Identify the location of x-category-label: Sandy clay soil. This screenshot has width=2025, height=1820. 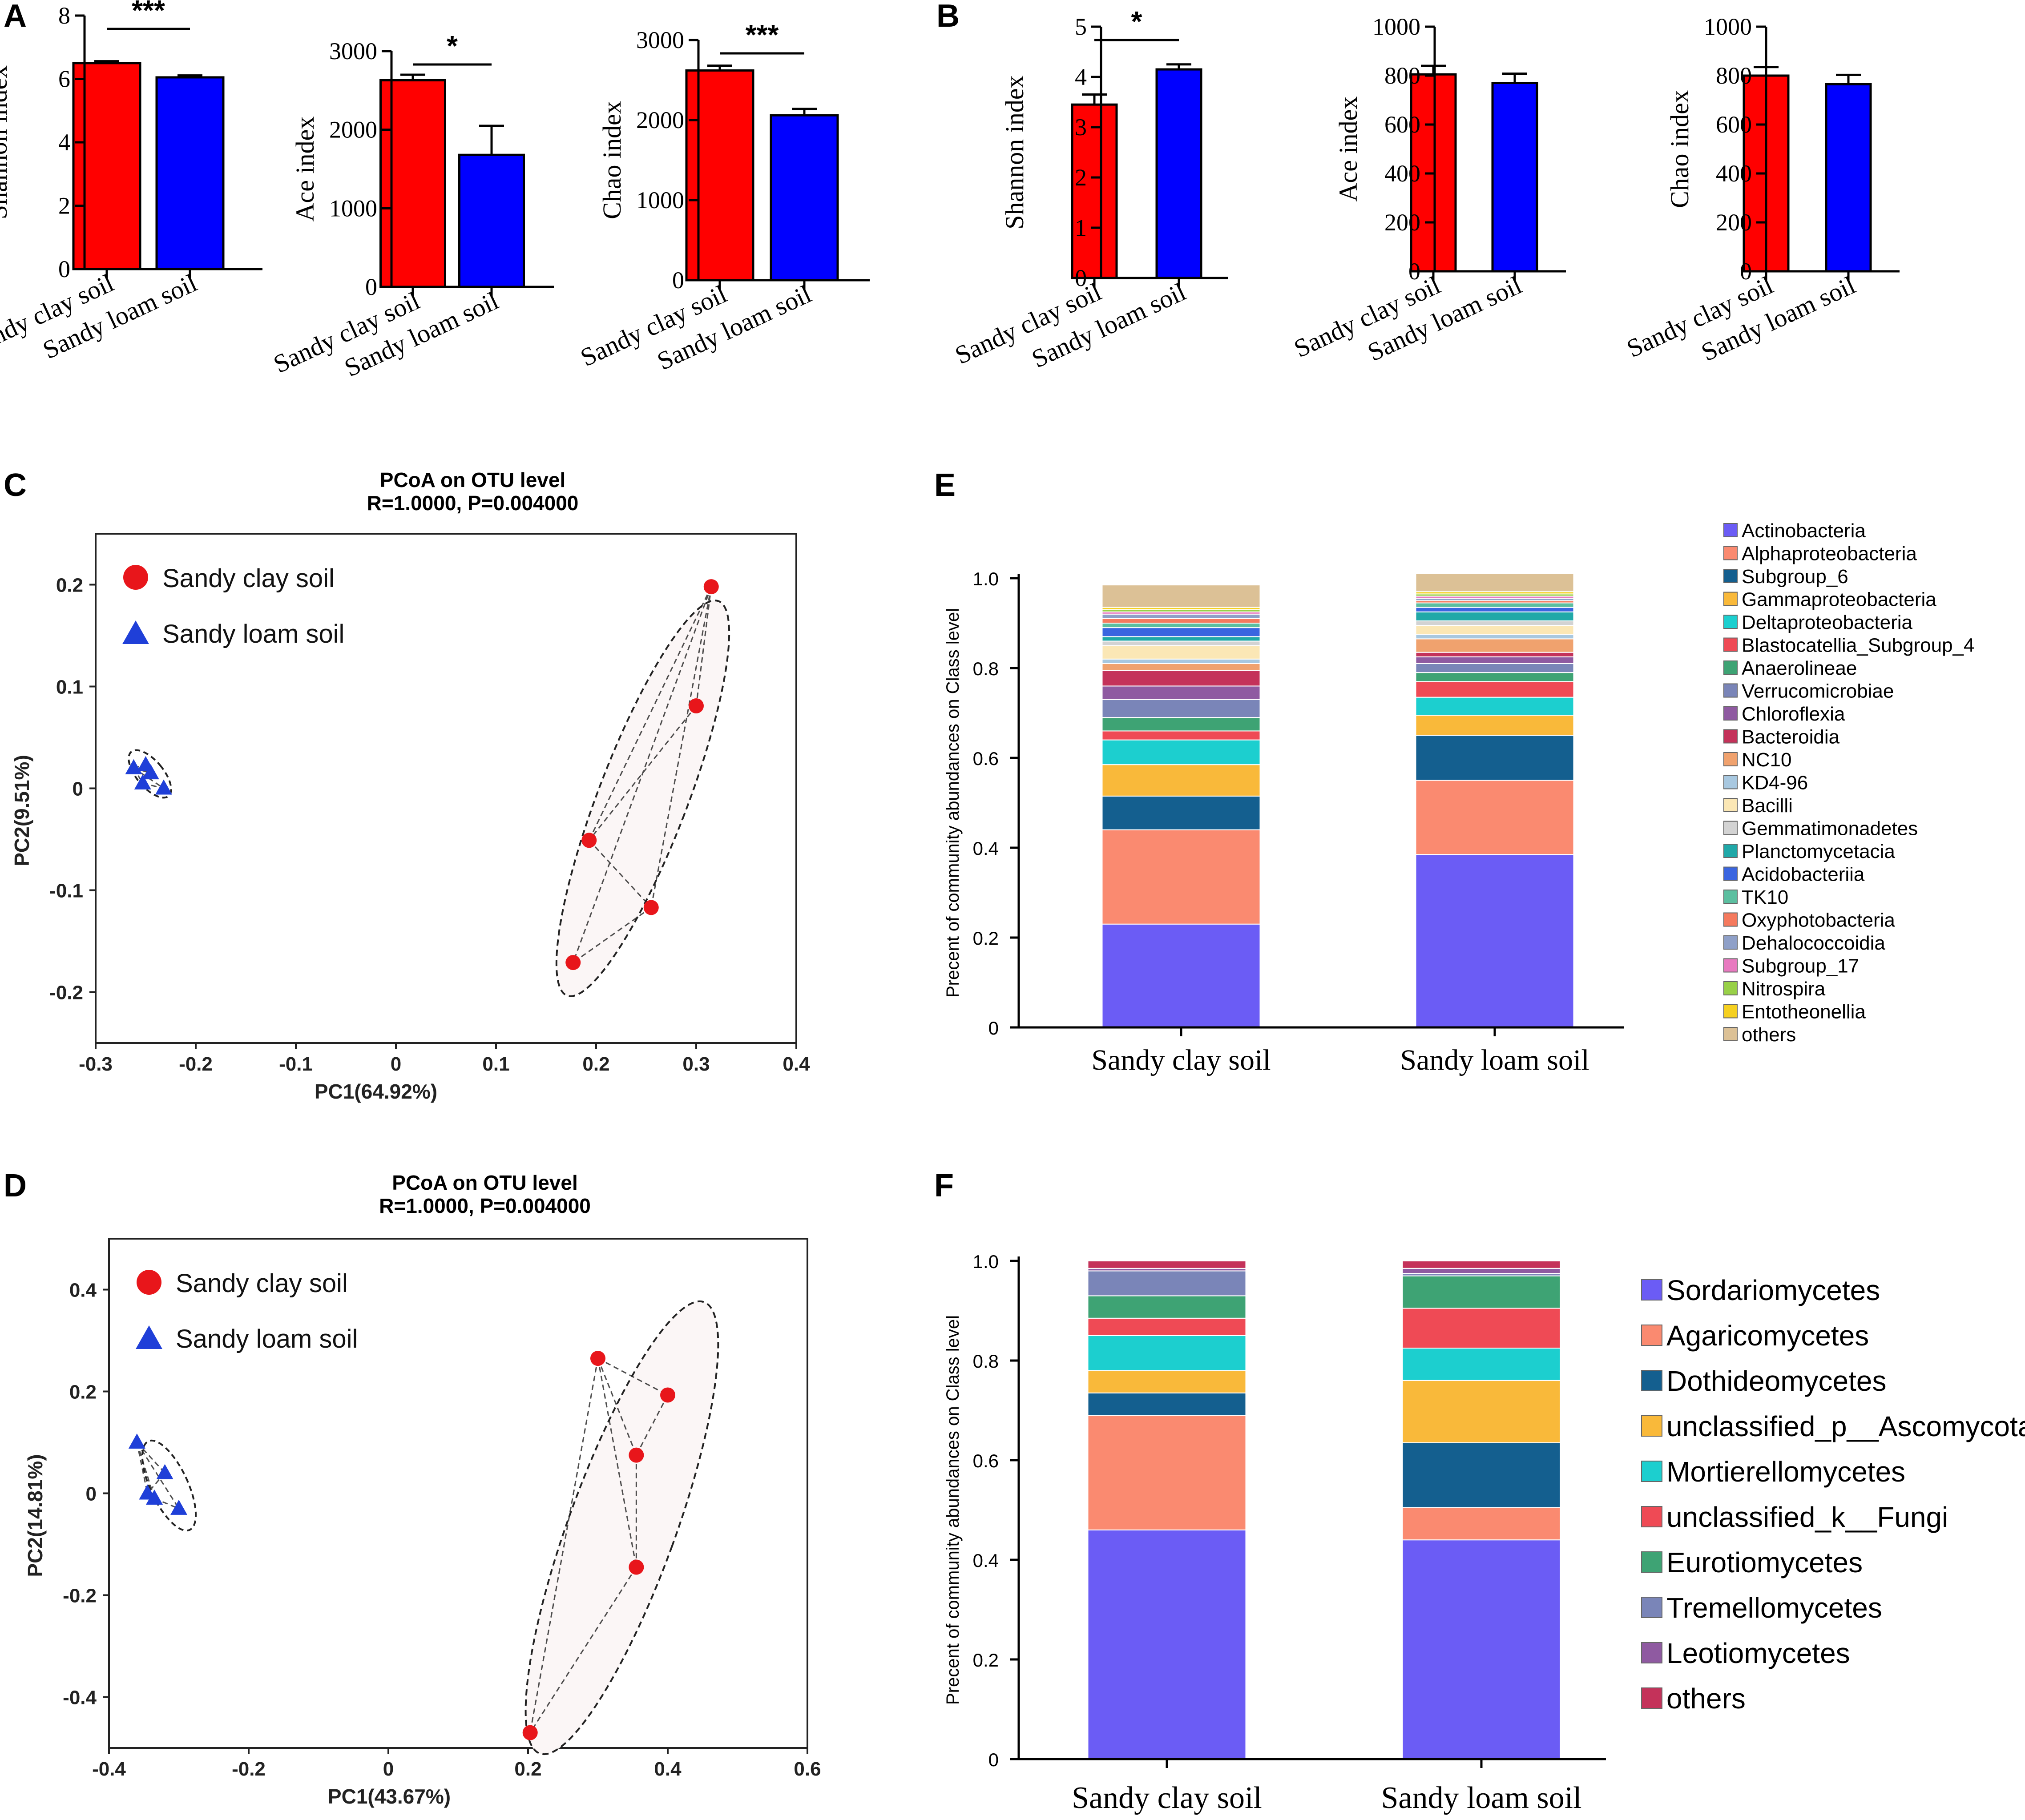
(1181, 1060).